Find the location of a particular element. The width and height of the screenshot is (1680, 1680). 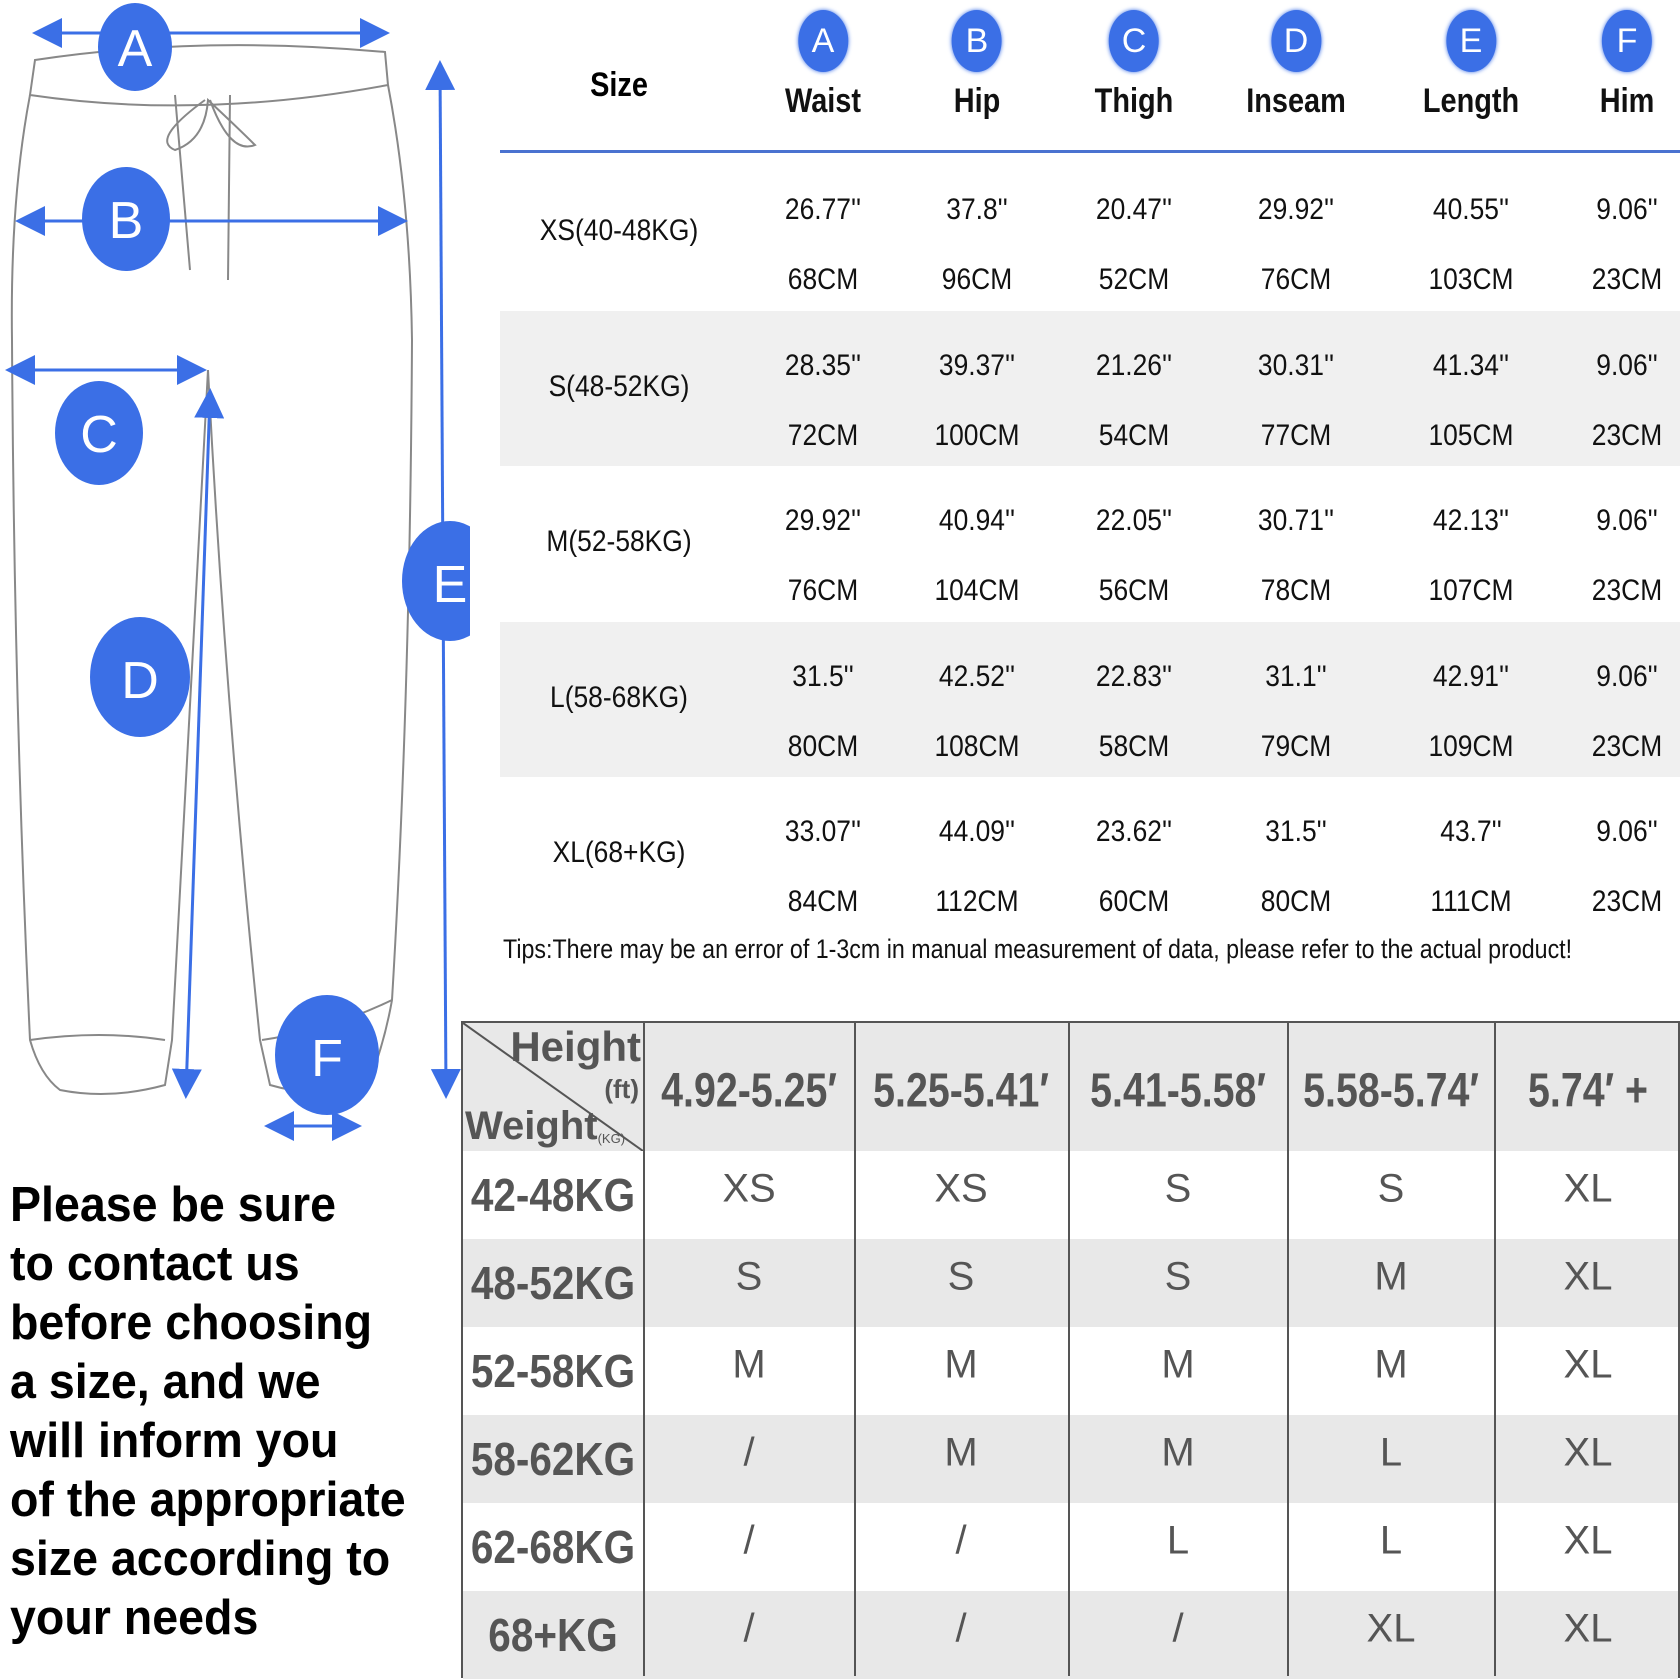

weight-label-group: Weight(KG) is located at coordinates (545, 1132).